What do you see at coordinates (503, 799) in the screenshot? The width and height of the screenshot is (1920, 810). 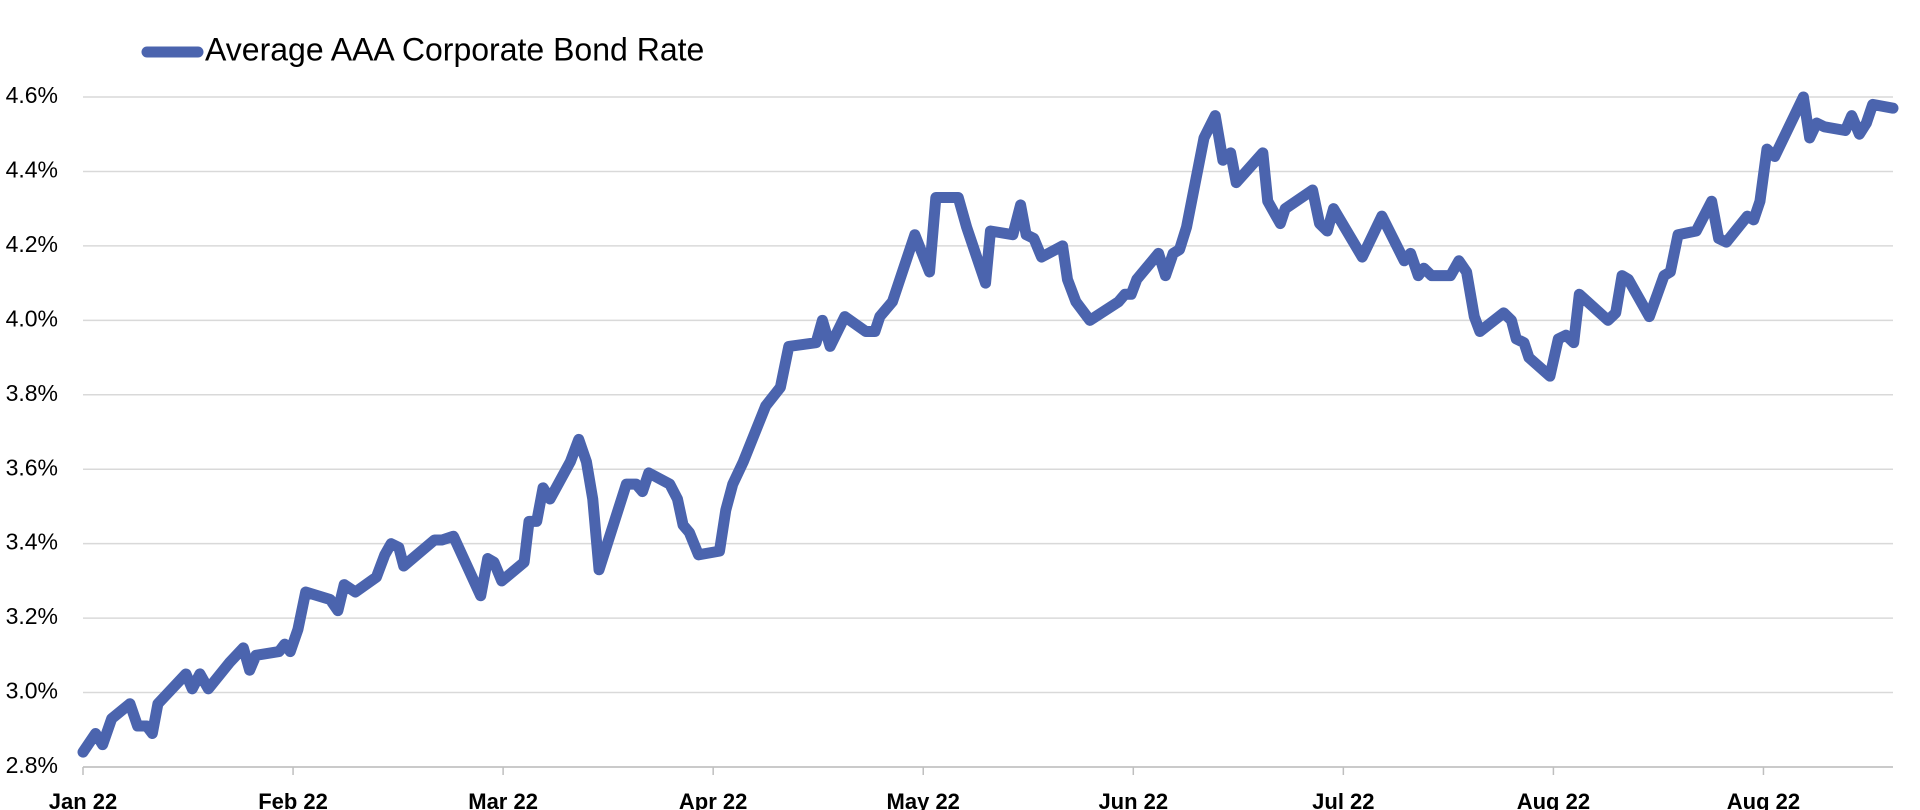 I see `x-tick-label: Mar 22` at bounding box center [503, 799].